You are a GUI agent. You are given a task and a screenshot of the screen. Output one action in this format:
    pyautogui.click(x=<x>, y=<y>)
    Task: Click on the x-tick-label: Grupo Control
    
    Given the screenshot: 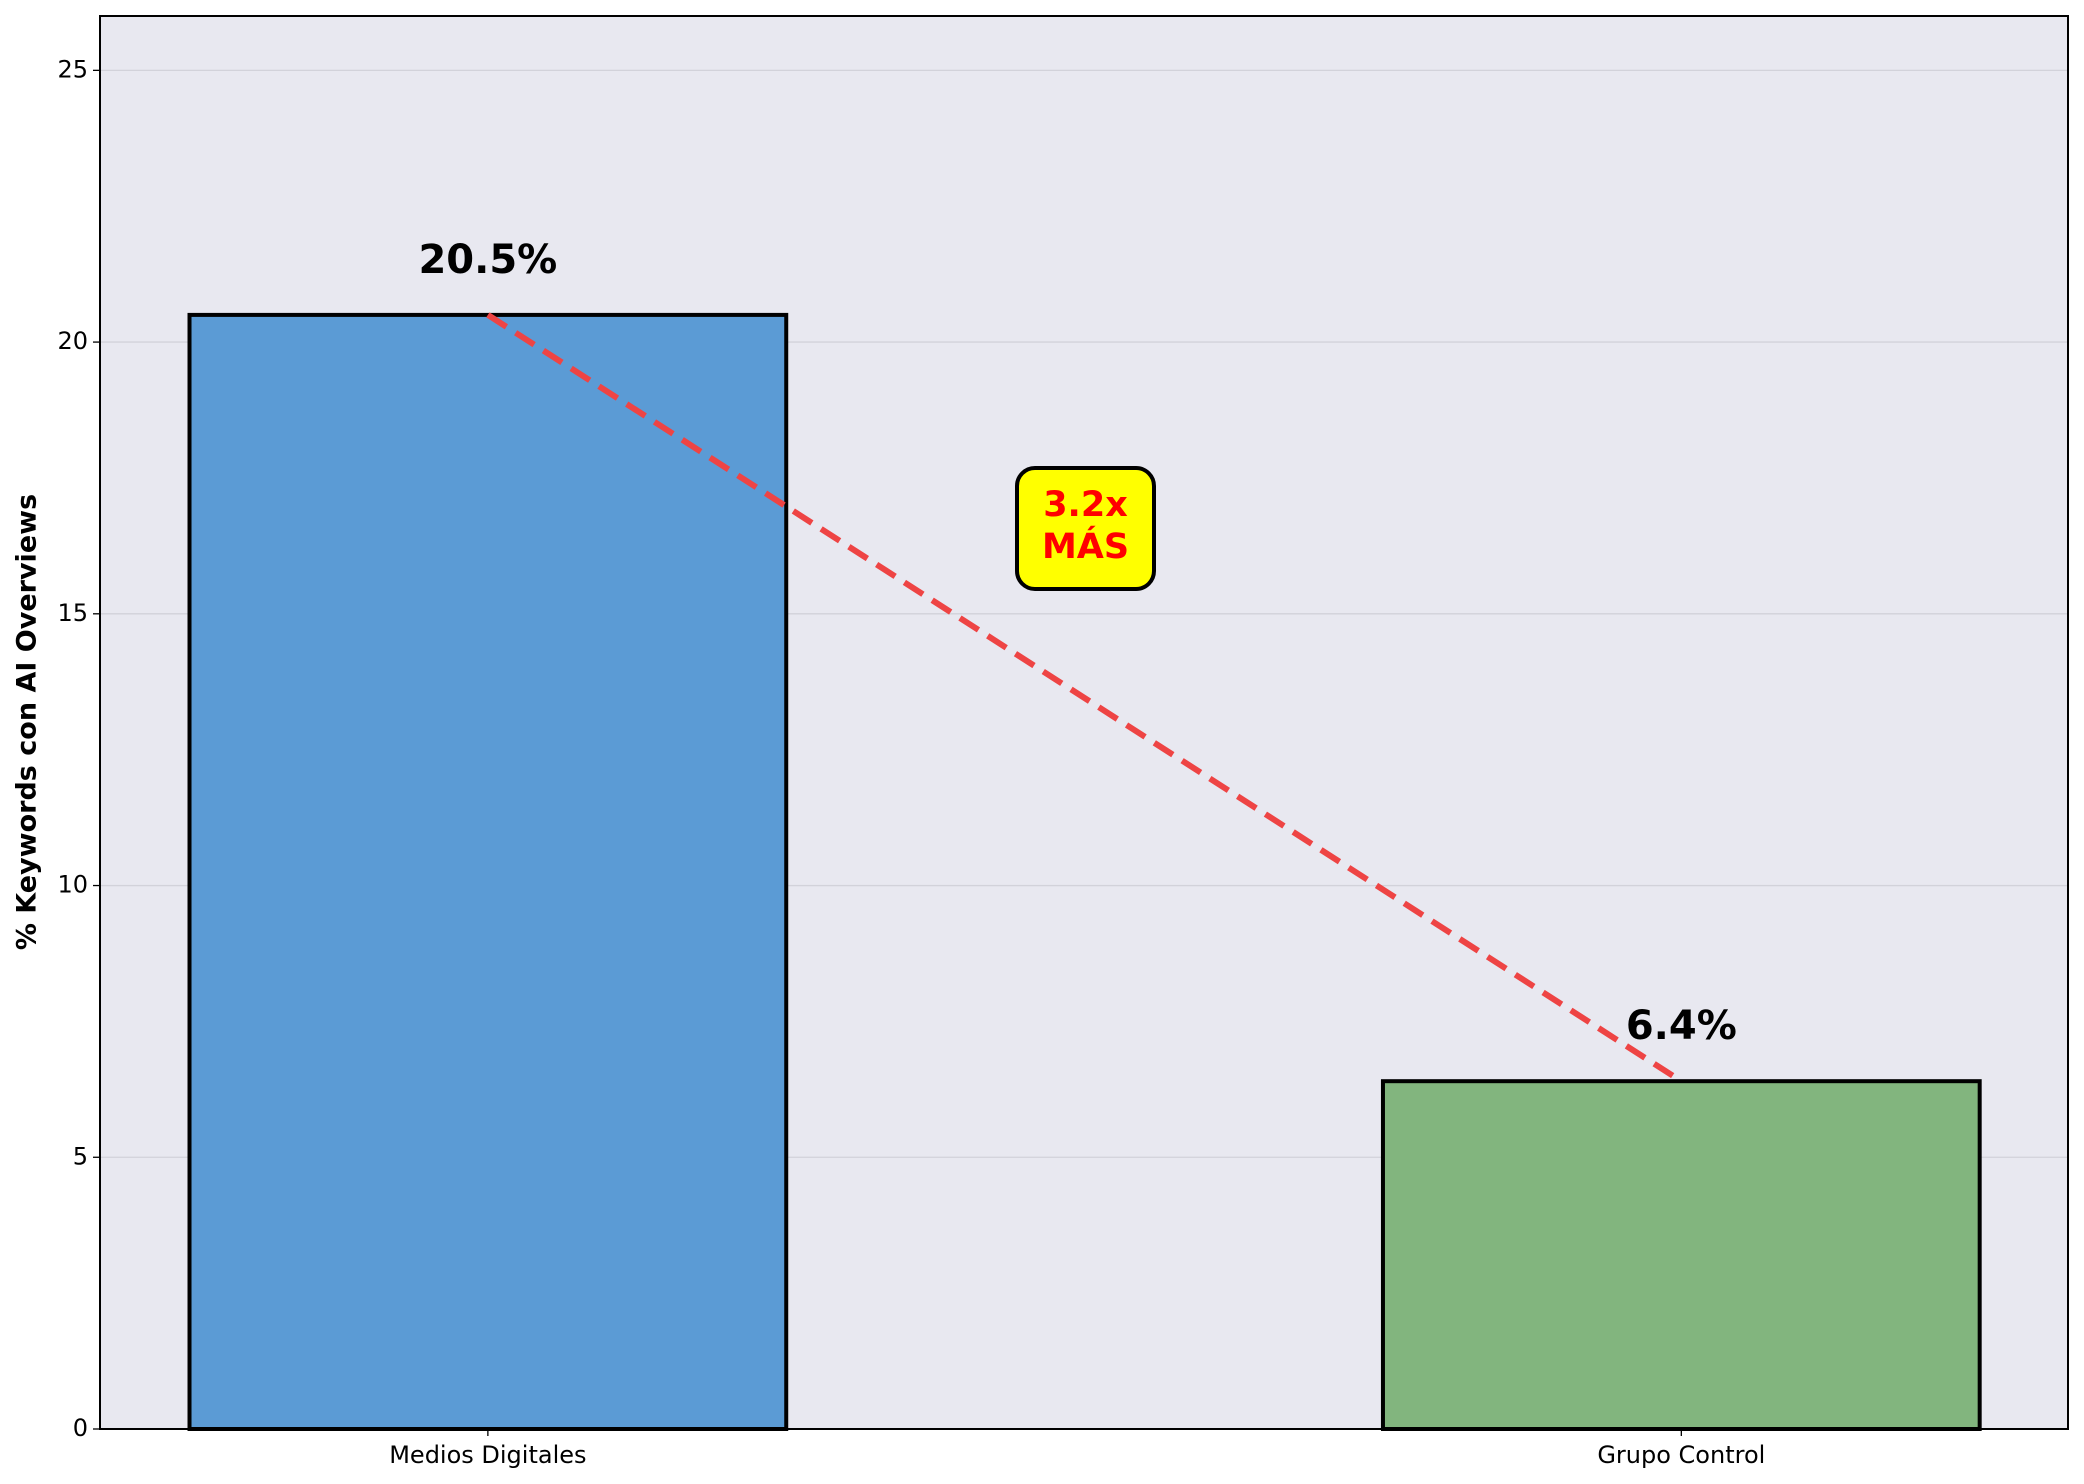 What is the action you would take?
    pyautogui.click(x=1681, y=1455)
    